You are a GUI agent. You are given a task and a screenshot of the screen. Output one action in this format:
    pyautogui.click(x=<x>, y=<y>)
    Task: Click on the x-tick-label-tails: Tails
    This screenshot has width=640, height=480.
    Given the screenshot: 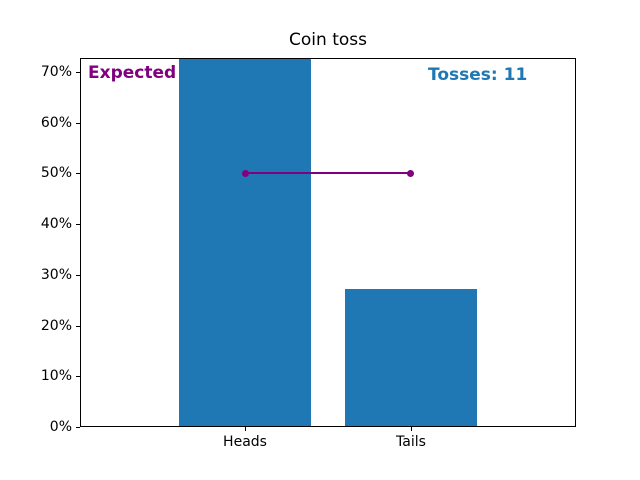 What is the action you would take?
    pyautogui.click(x=411, y=442)
    